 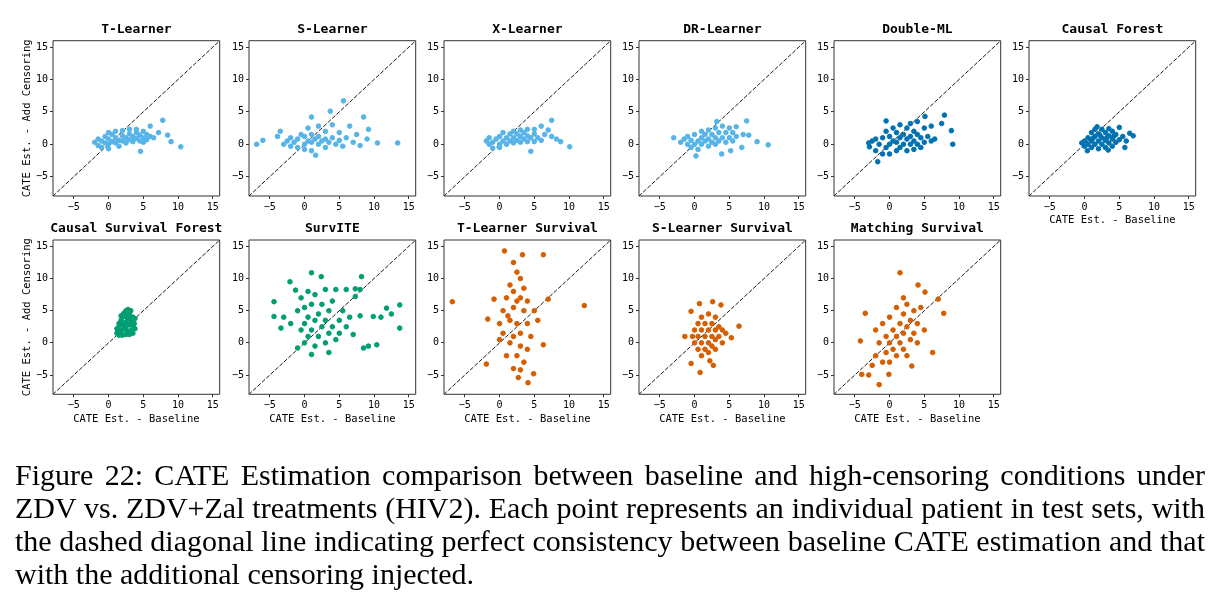 What do you see at coordinates (332, 29) in the screenshot?
I see `chart-title: S-Learner` at bounding box center [332, 29].